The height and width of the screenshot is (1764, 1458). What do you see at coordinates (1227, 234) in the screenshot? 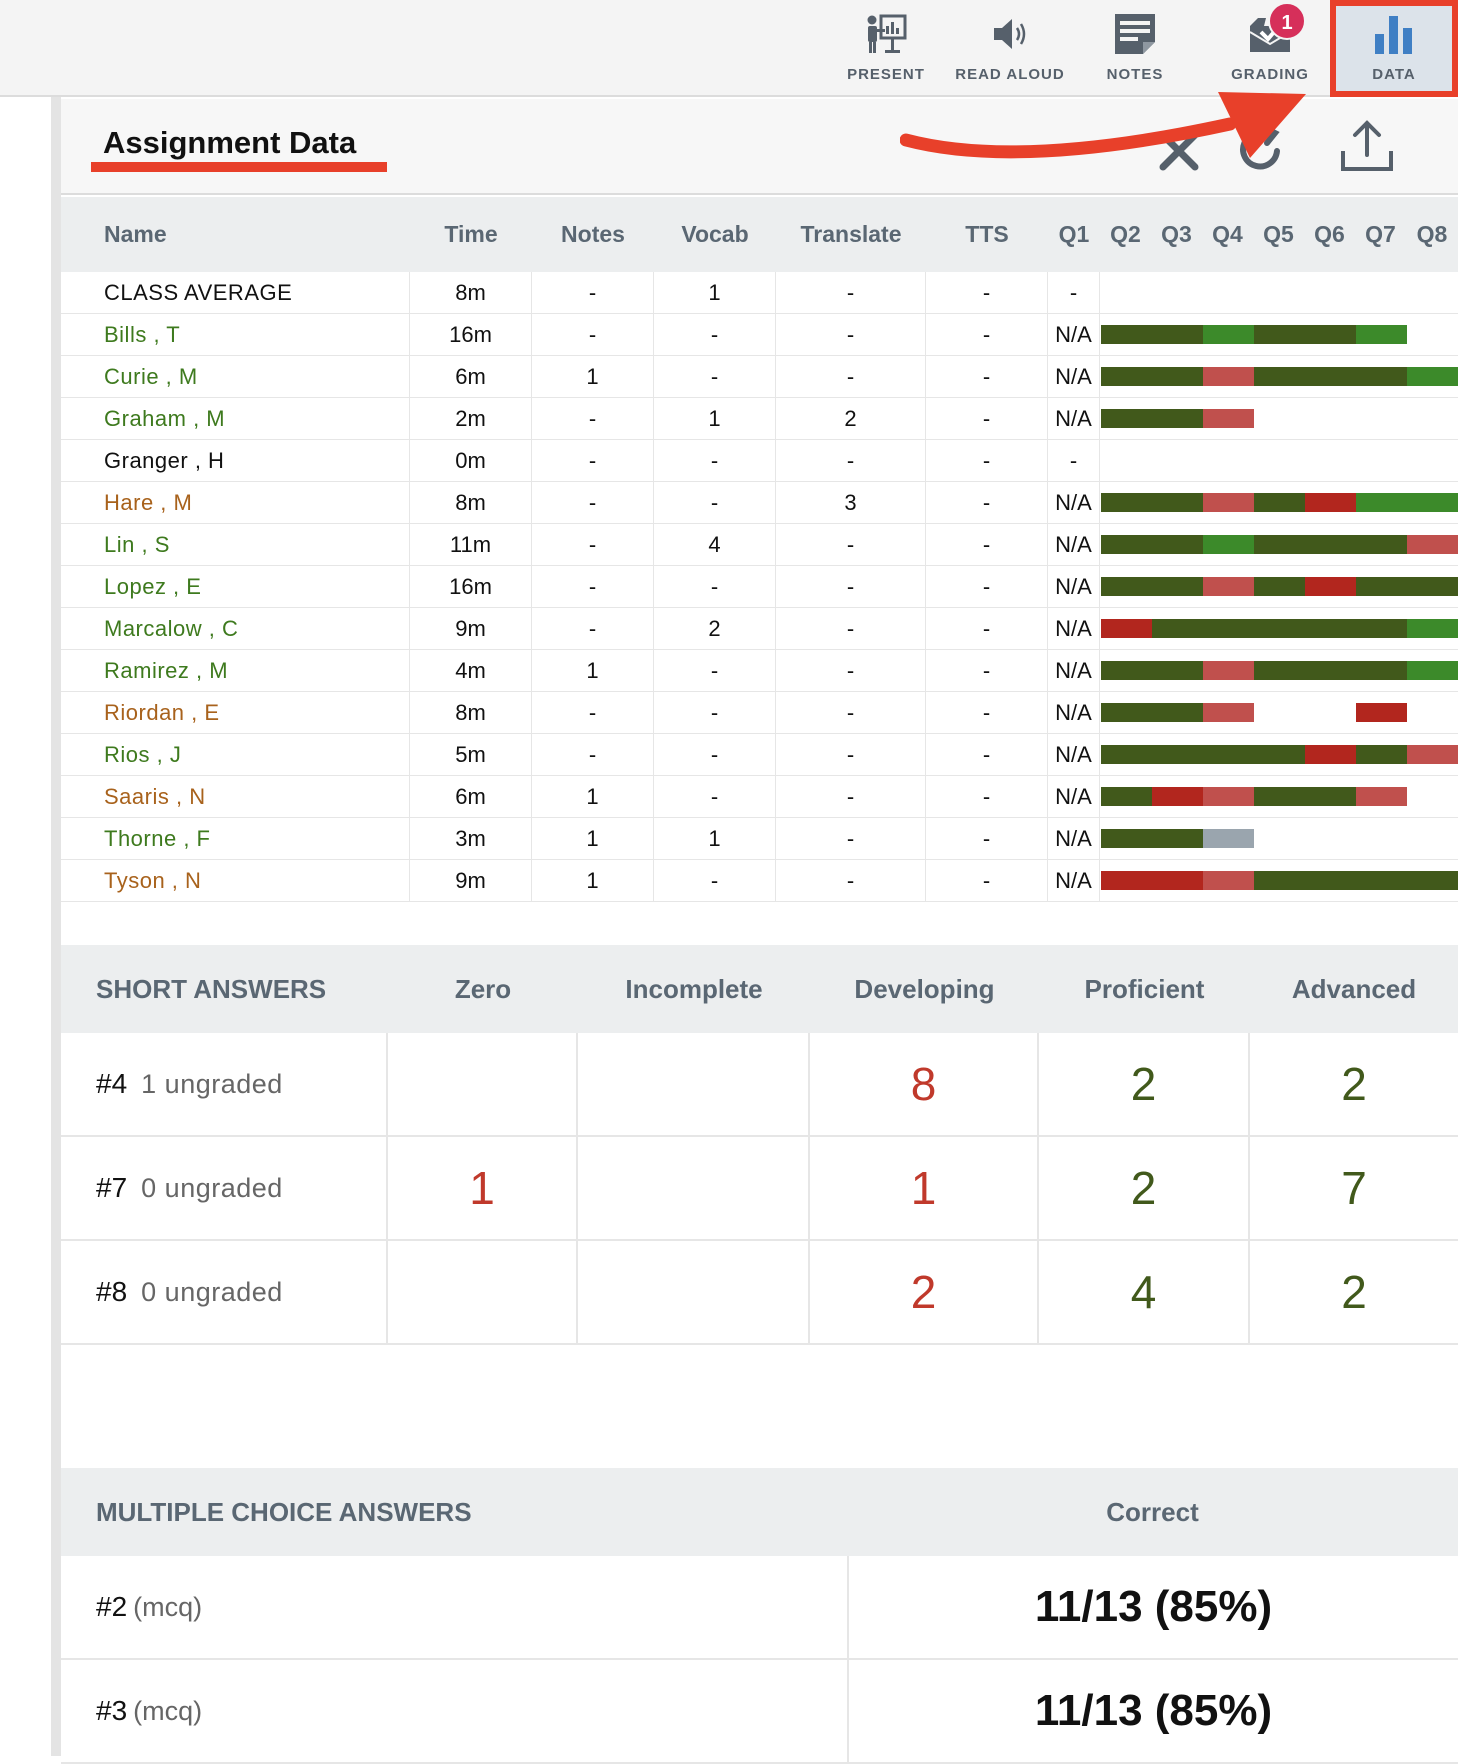
I see `col-q4: Q4` at bounding box center [1227, 234].